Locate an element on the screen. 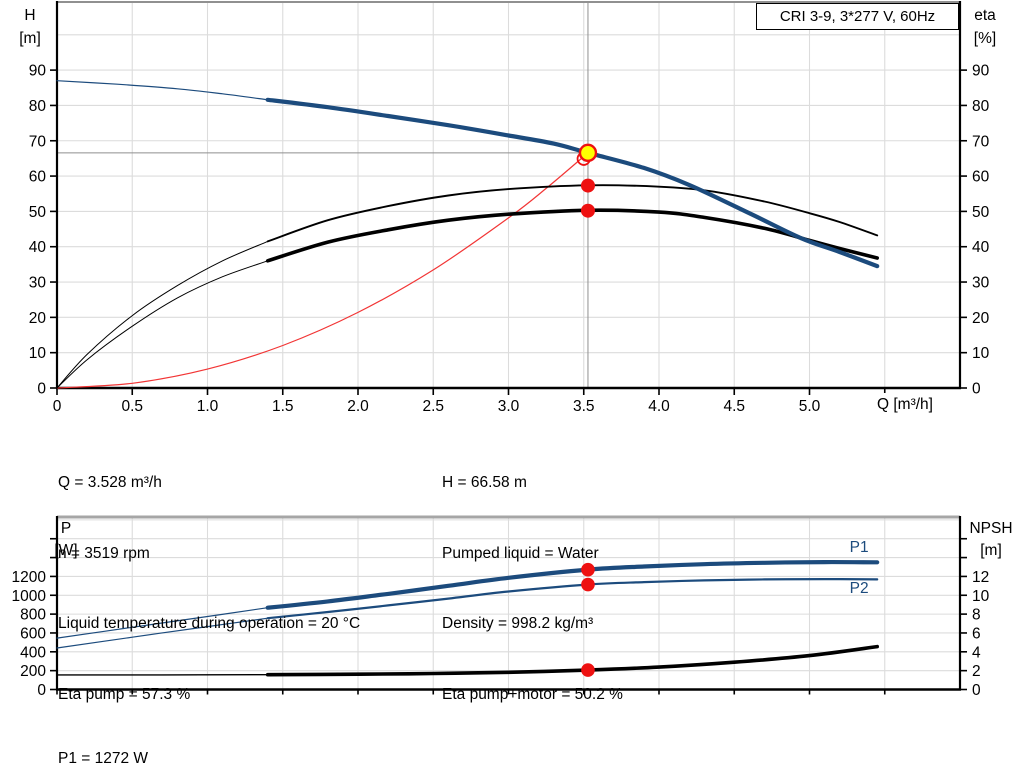 This screenshot has height=781, width=1024. right-axis-tick-label: 60 is located at coordinates (981, 177).